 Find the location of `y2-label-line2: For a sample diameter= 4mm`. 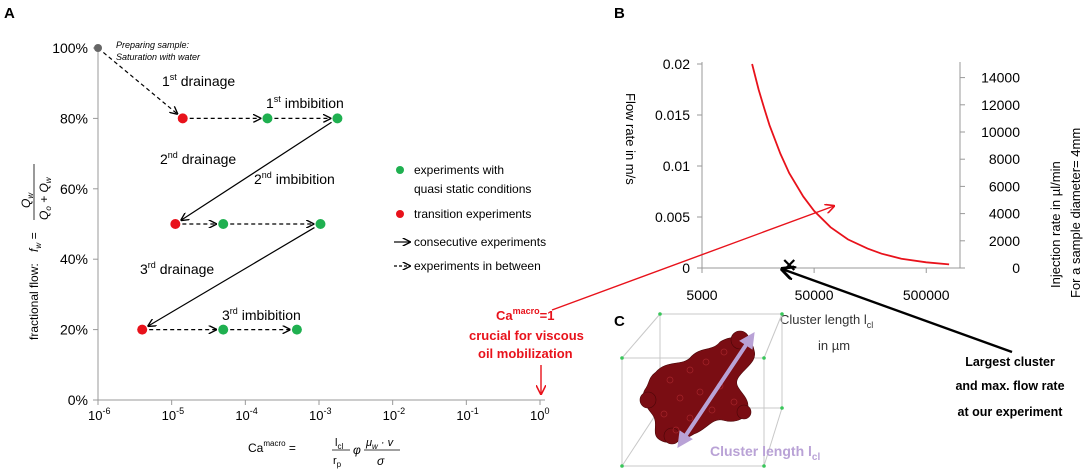

y2-label-line2: For a sample diameter= 4mm is located at coordinates (1075, 213).